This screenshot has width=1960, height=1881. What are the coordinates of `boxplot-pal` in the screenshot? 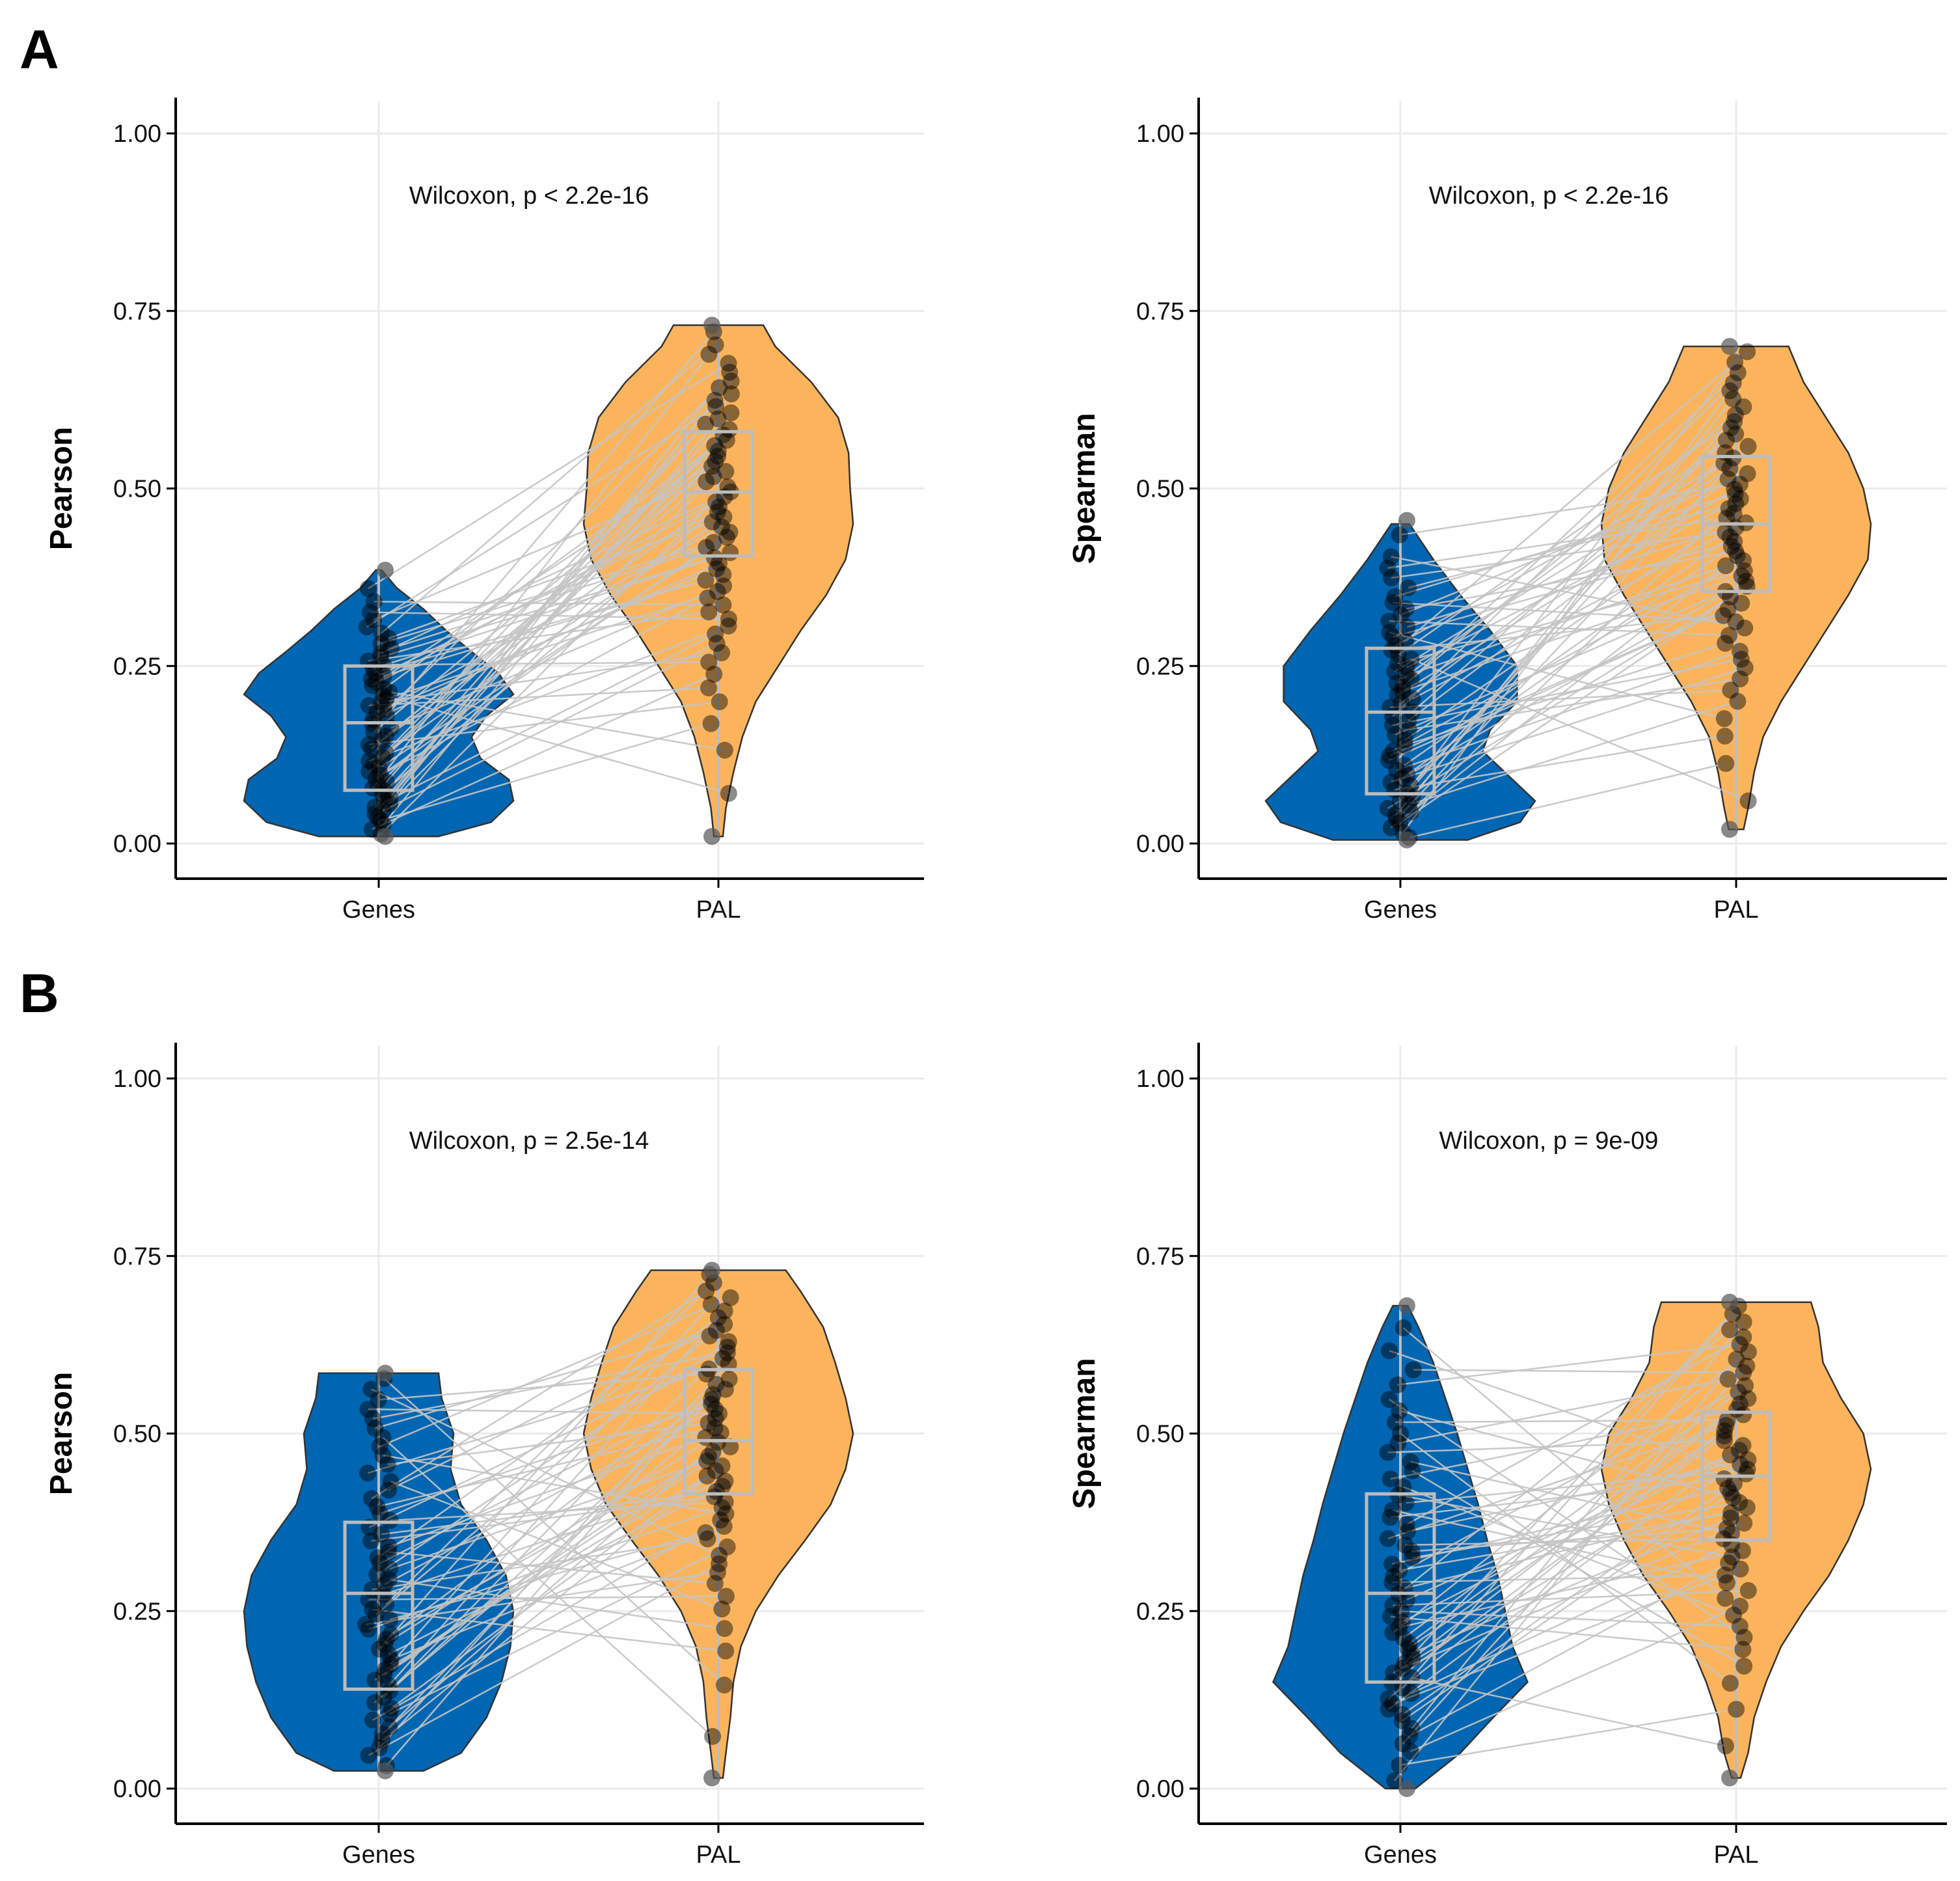 It's located at (718, 494).